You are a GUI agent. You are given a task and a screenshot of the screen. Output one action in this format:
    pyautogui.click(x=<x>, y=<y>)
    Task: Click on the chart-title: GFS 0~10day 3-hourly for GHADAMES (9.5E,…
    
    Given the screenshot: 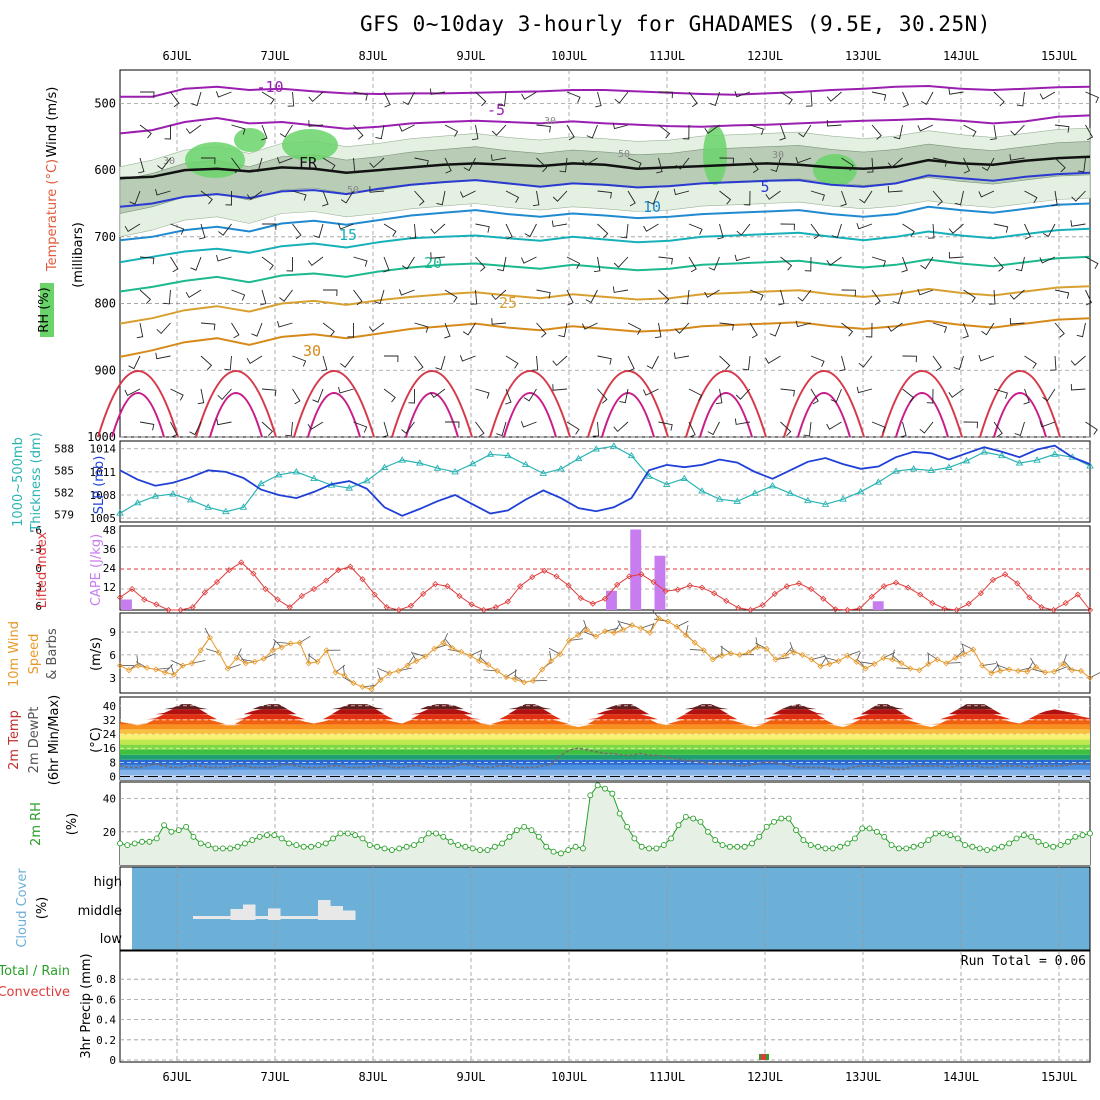 What is the action you would take?
    pyautogui.click(x=675, y=24)
    